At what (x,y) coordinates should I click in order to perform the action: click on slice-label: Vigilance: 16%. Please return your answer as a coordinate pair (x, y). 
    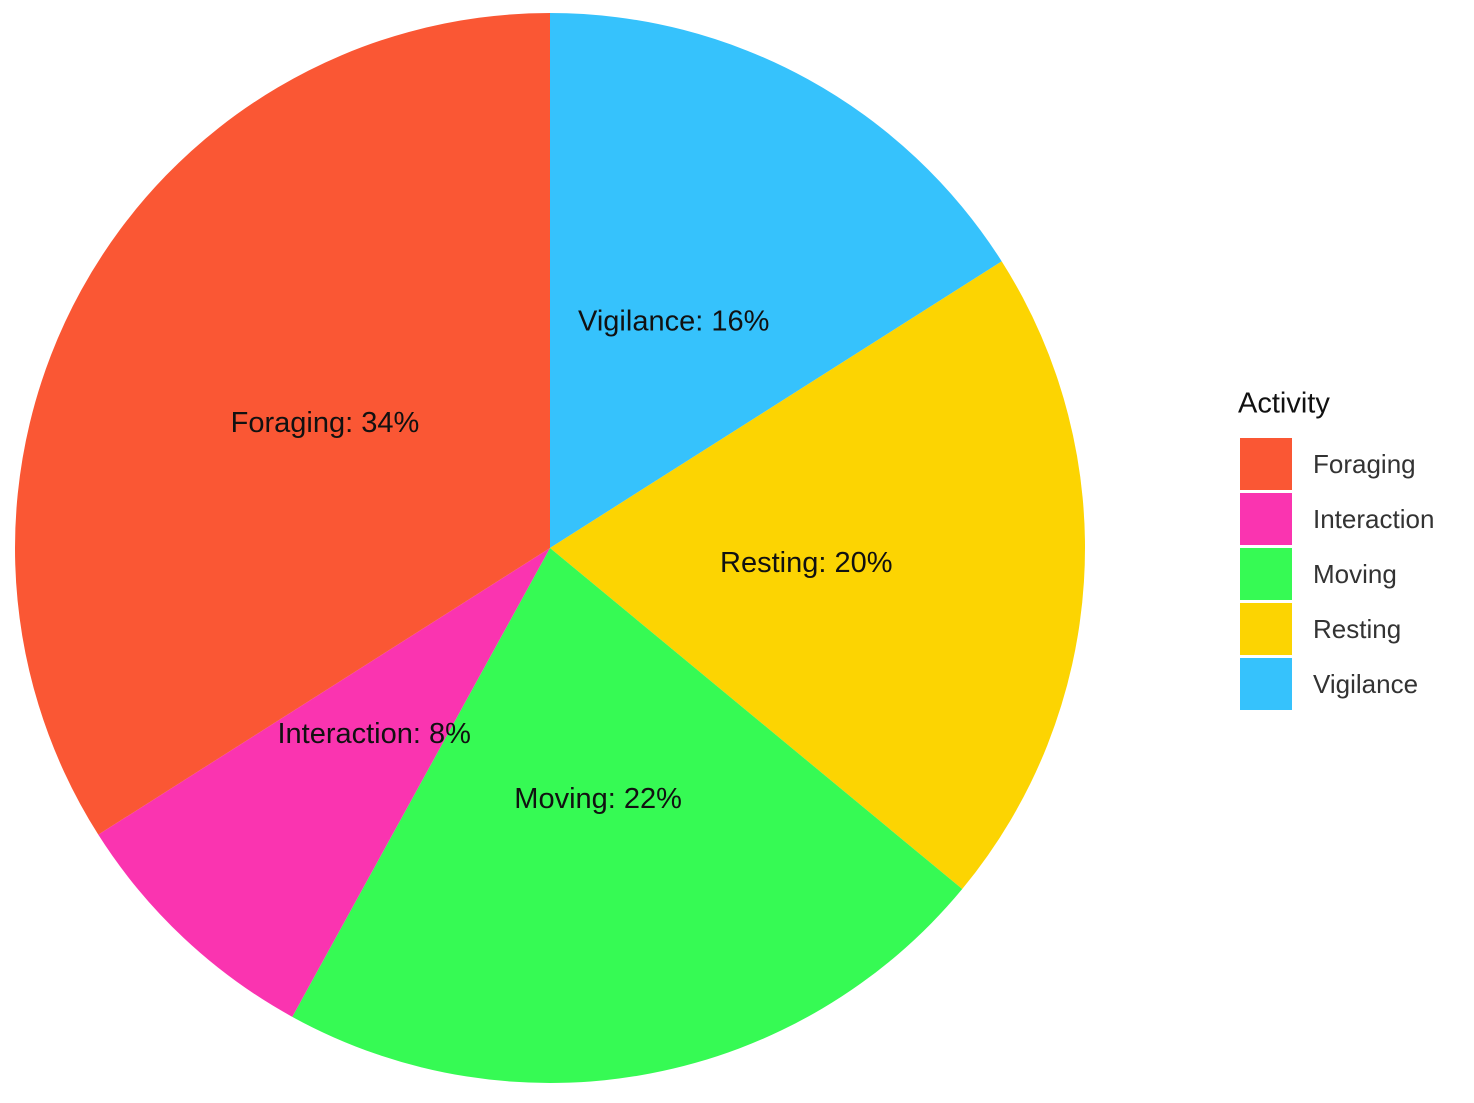
    Looking at the image, I should click on (673, 322).